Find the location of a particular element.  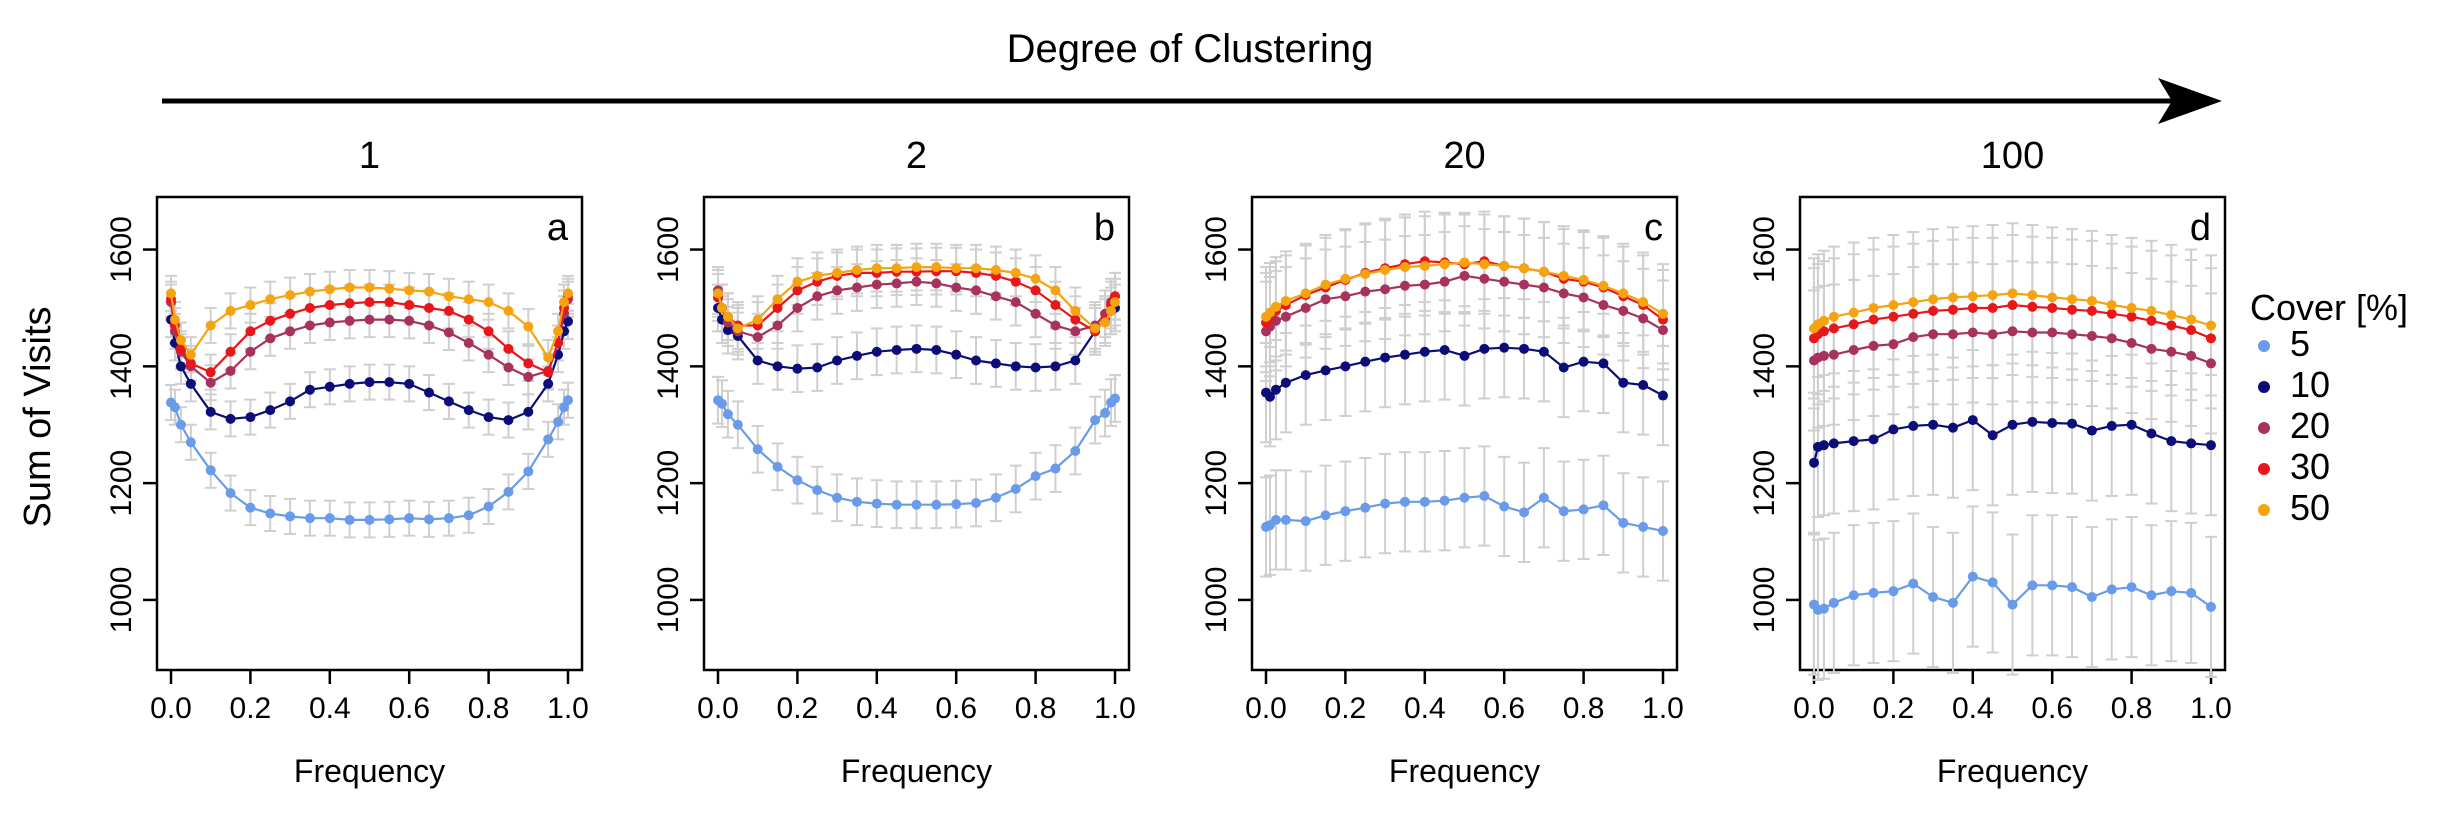

x-tick-label: 0.2 is located at coordinates (798, 708).